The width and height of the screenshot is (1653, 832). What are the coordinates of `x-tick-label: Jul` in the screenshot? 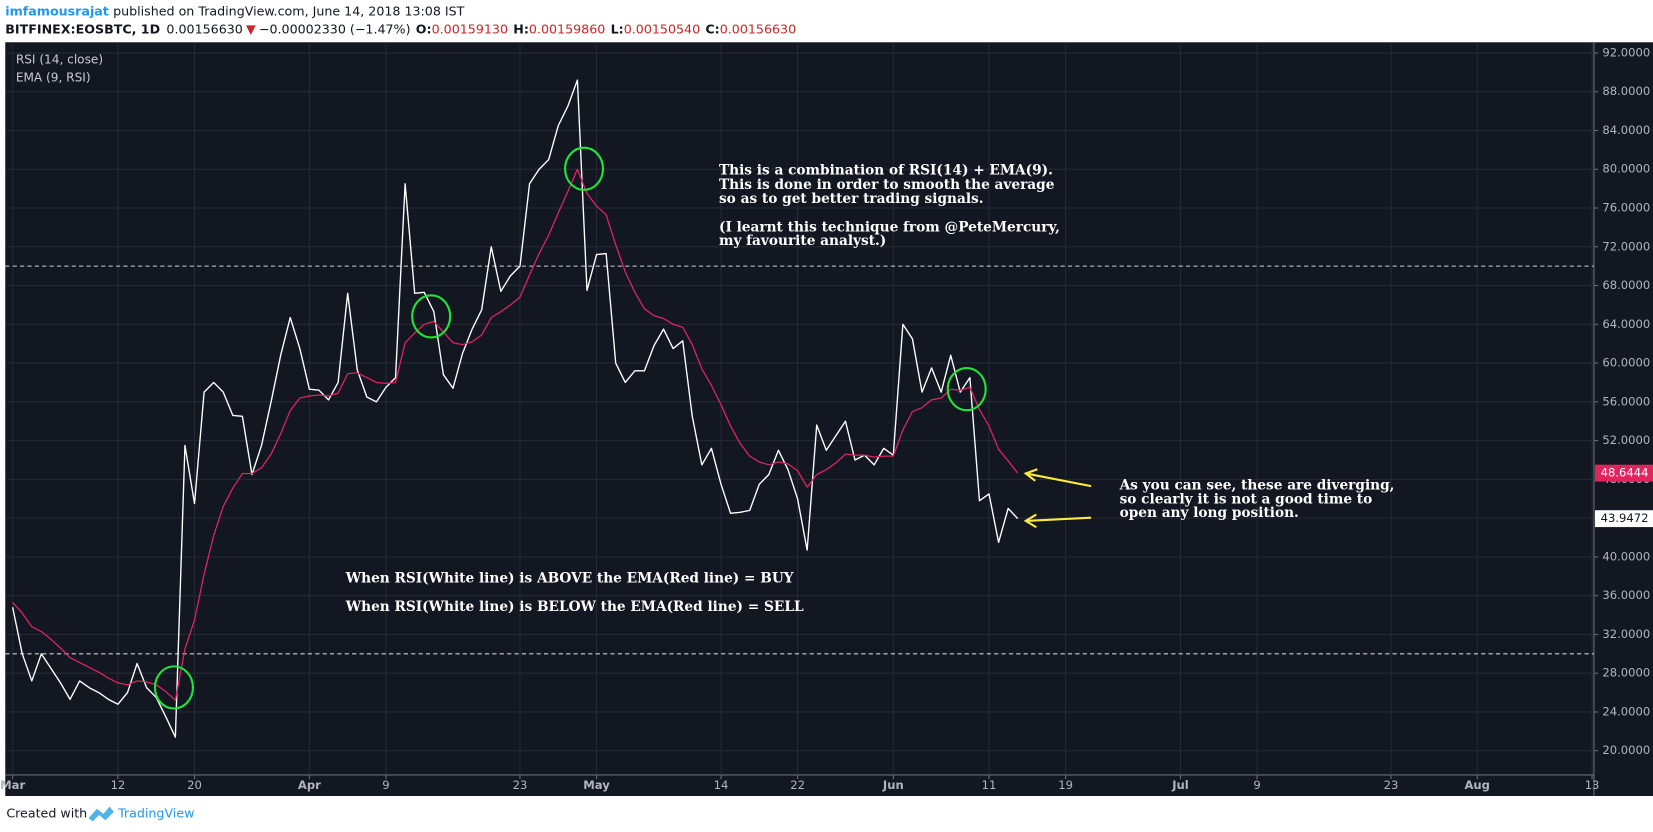 It's located at (1180, 785).